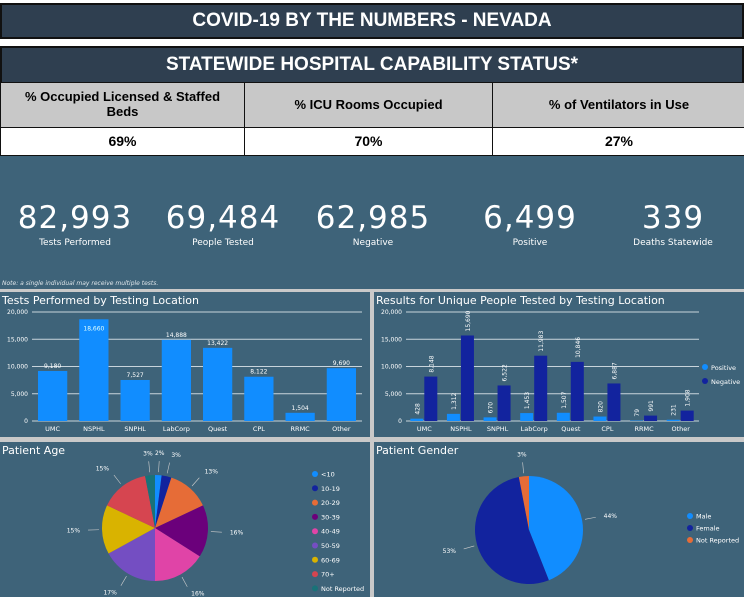 The image size is (744, 602). What do you see at coordinates (564, 399) in the screenshot?
I see `data-label: 1,507` at bounding box center [564, 399].